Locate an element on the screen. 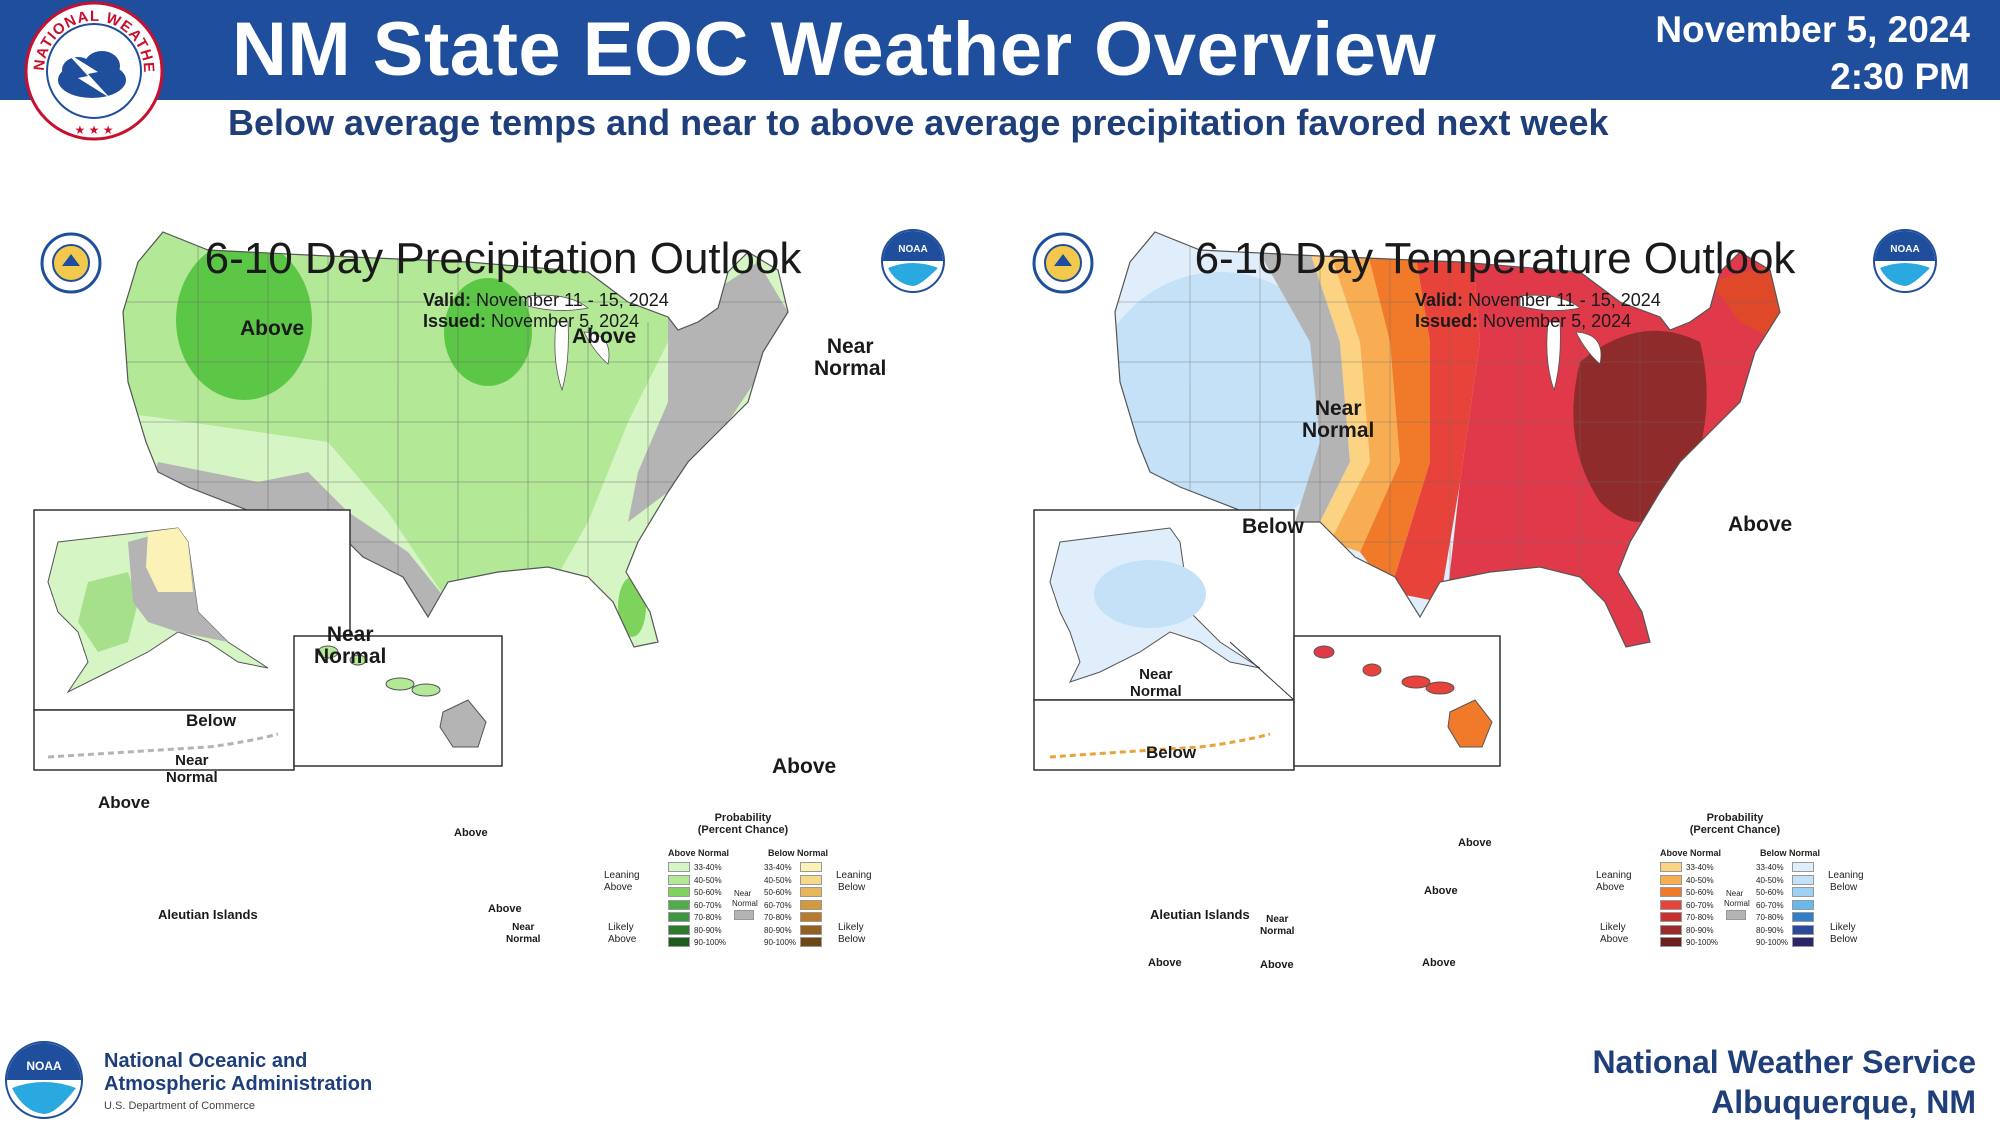 This screenshot has height=1126, width=2000. page-title: NM State EOC Weather Overview is located at coordinates (834, 49).